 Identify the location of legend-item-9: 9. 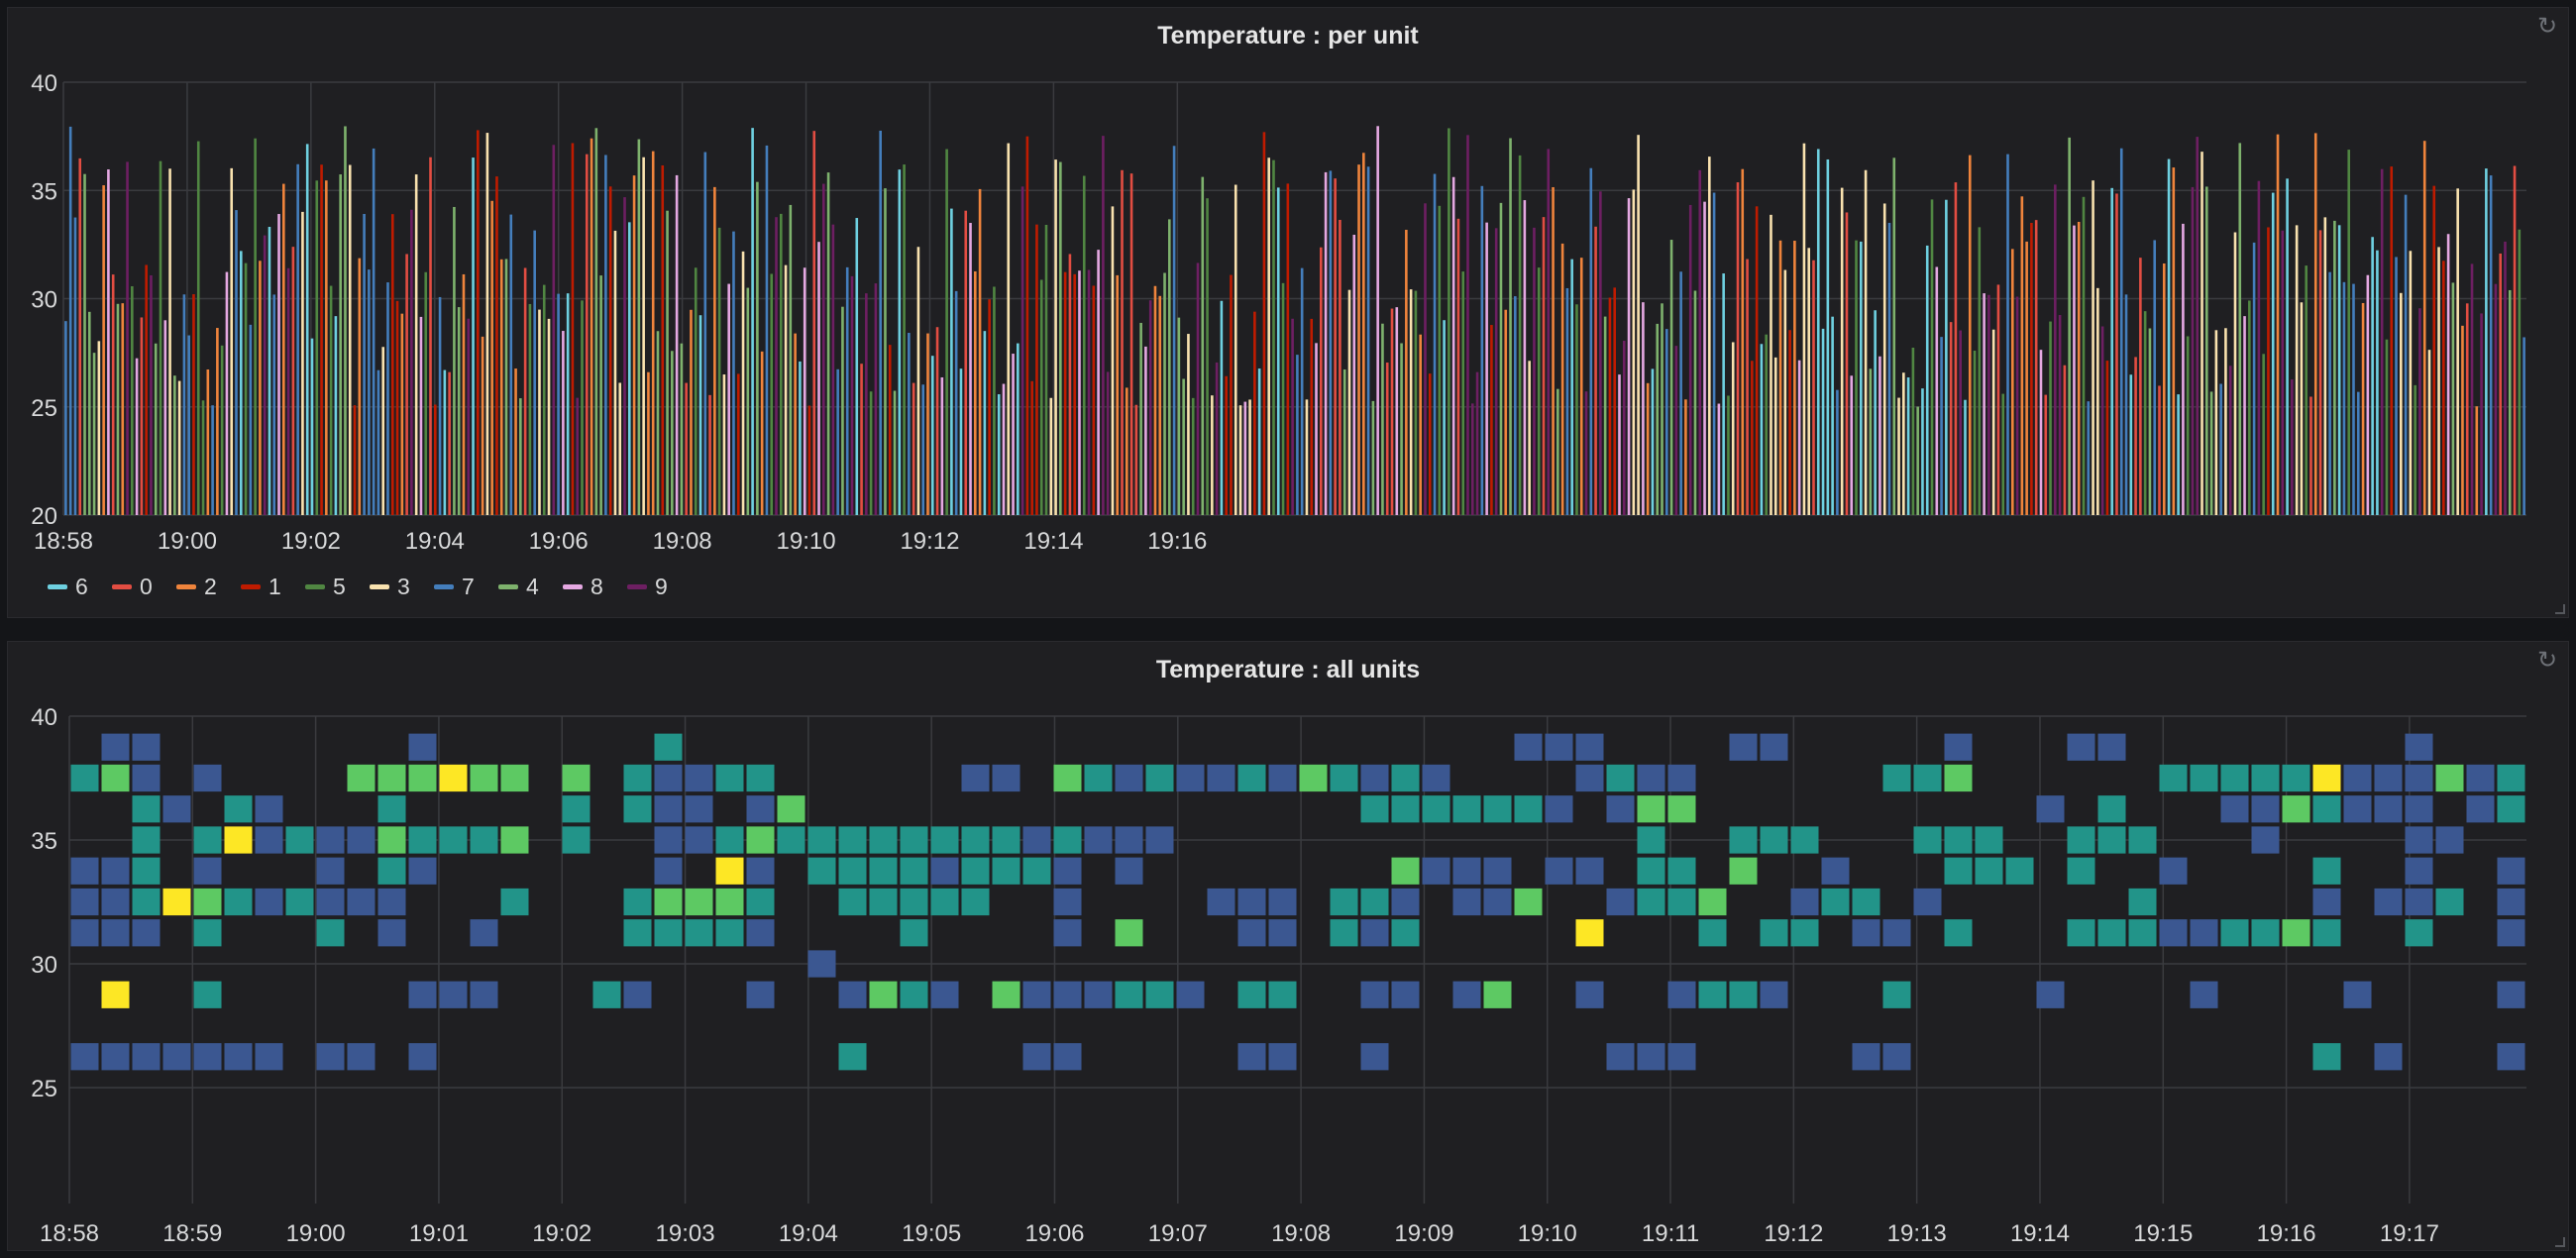
(647, 586).